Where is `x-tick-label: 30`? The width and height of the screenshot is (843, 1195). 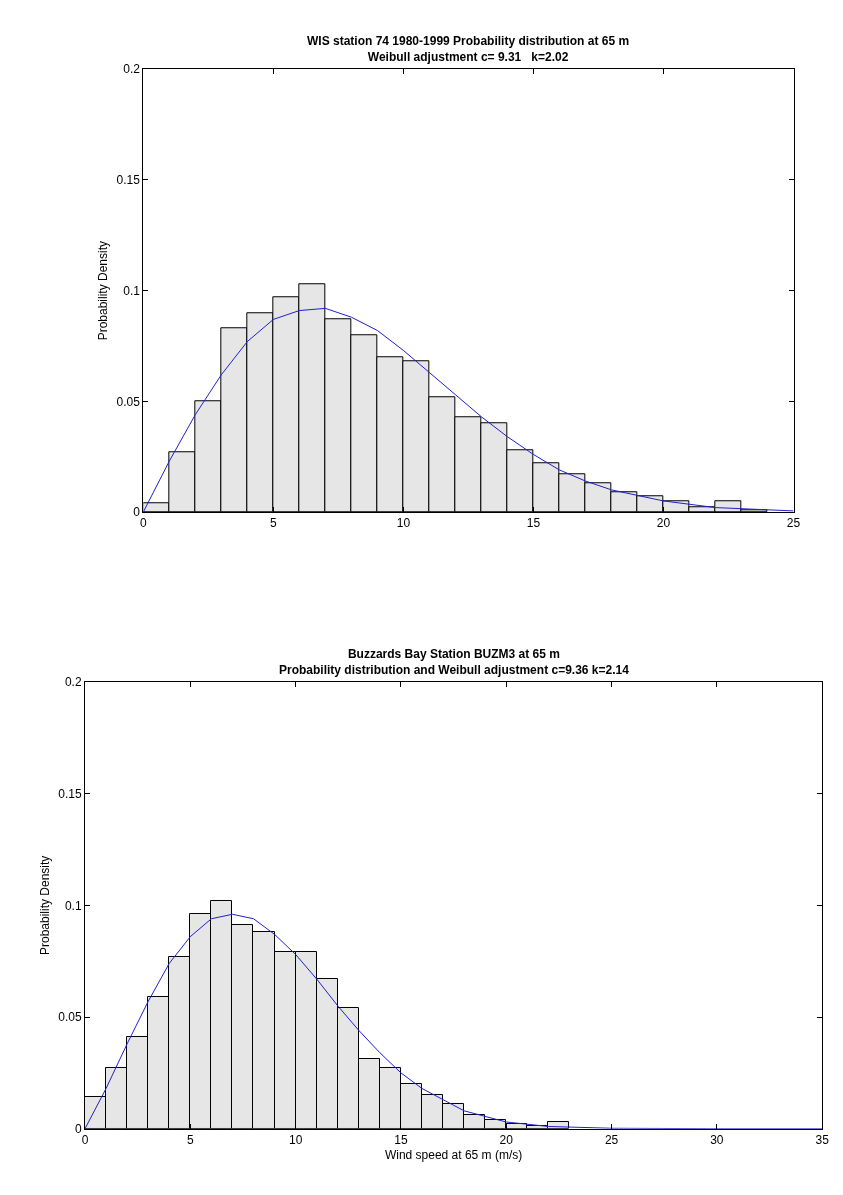 x-tick-label: 30 is located at coordinates (717, 1140).